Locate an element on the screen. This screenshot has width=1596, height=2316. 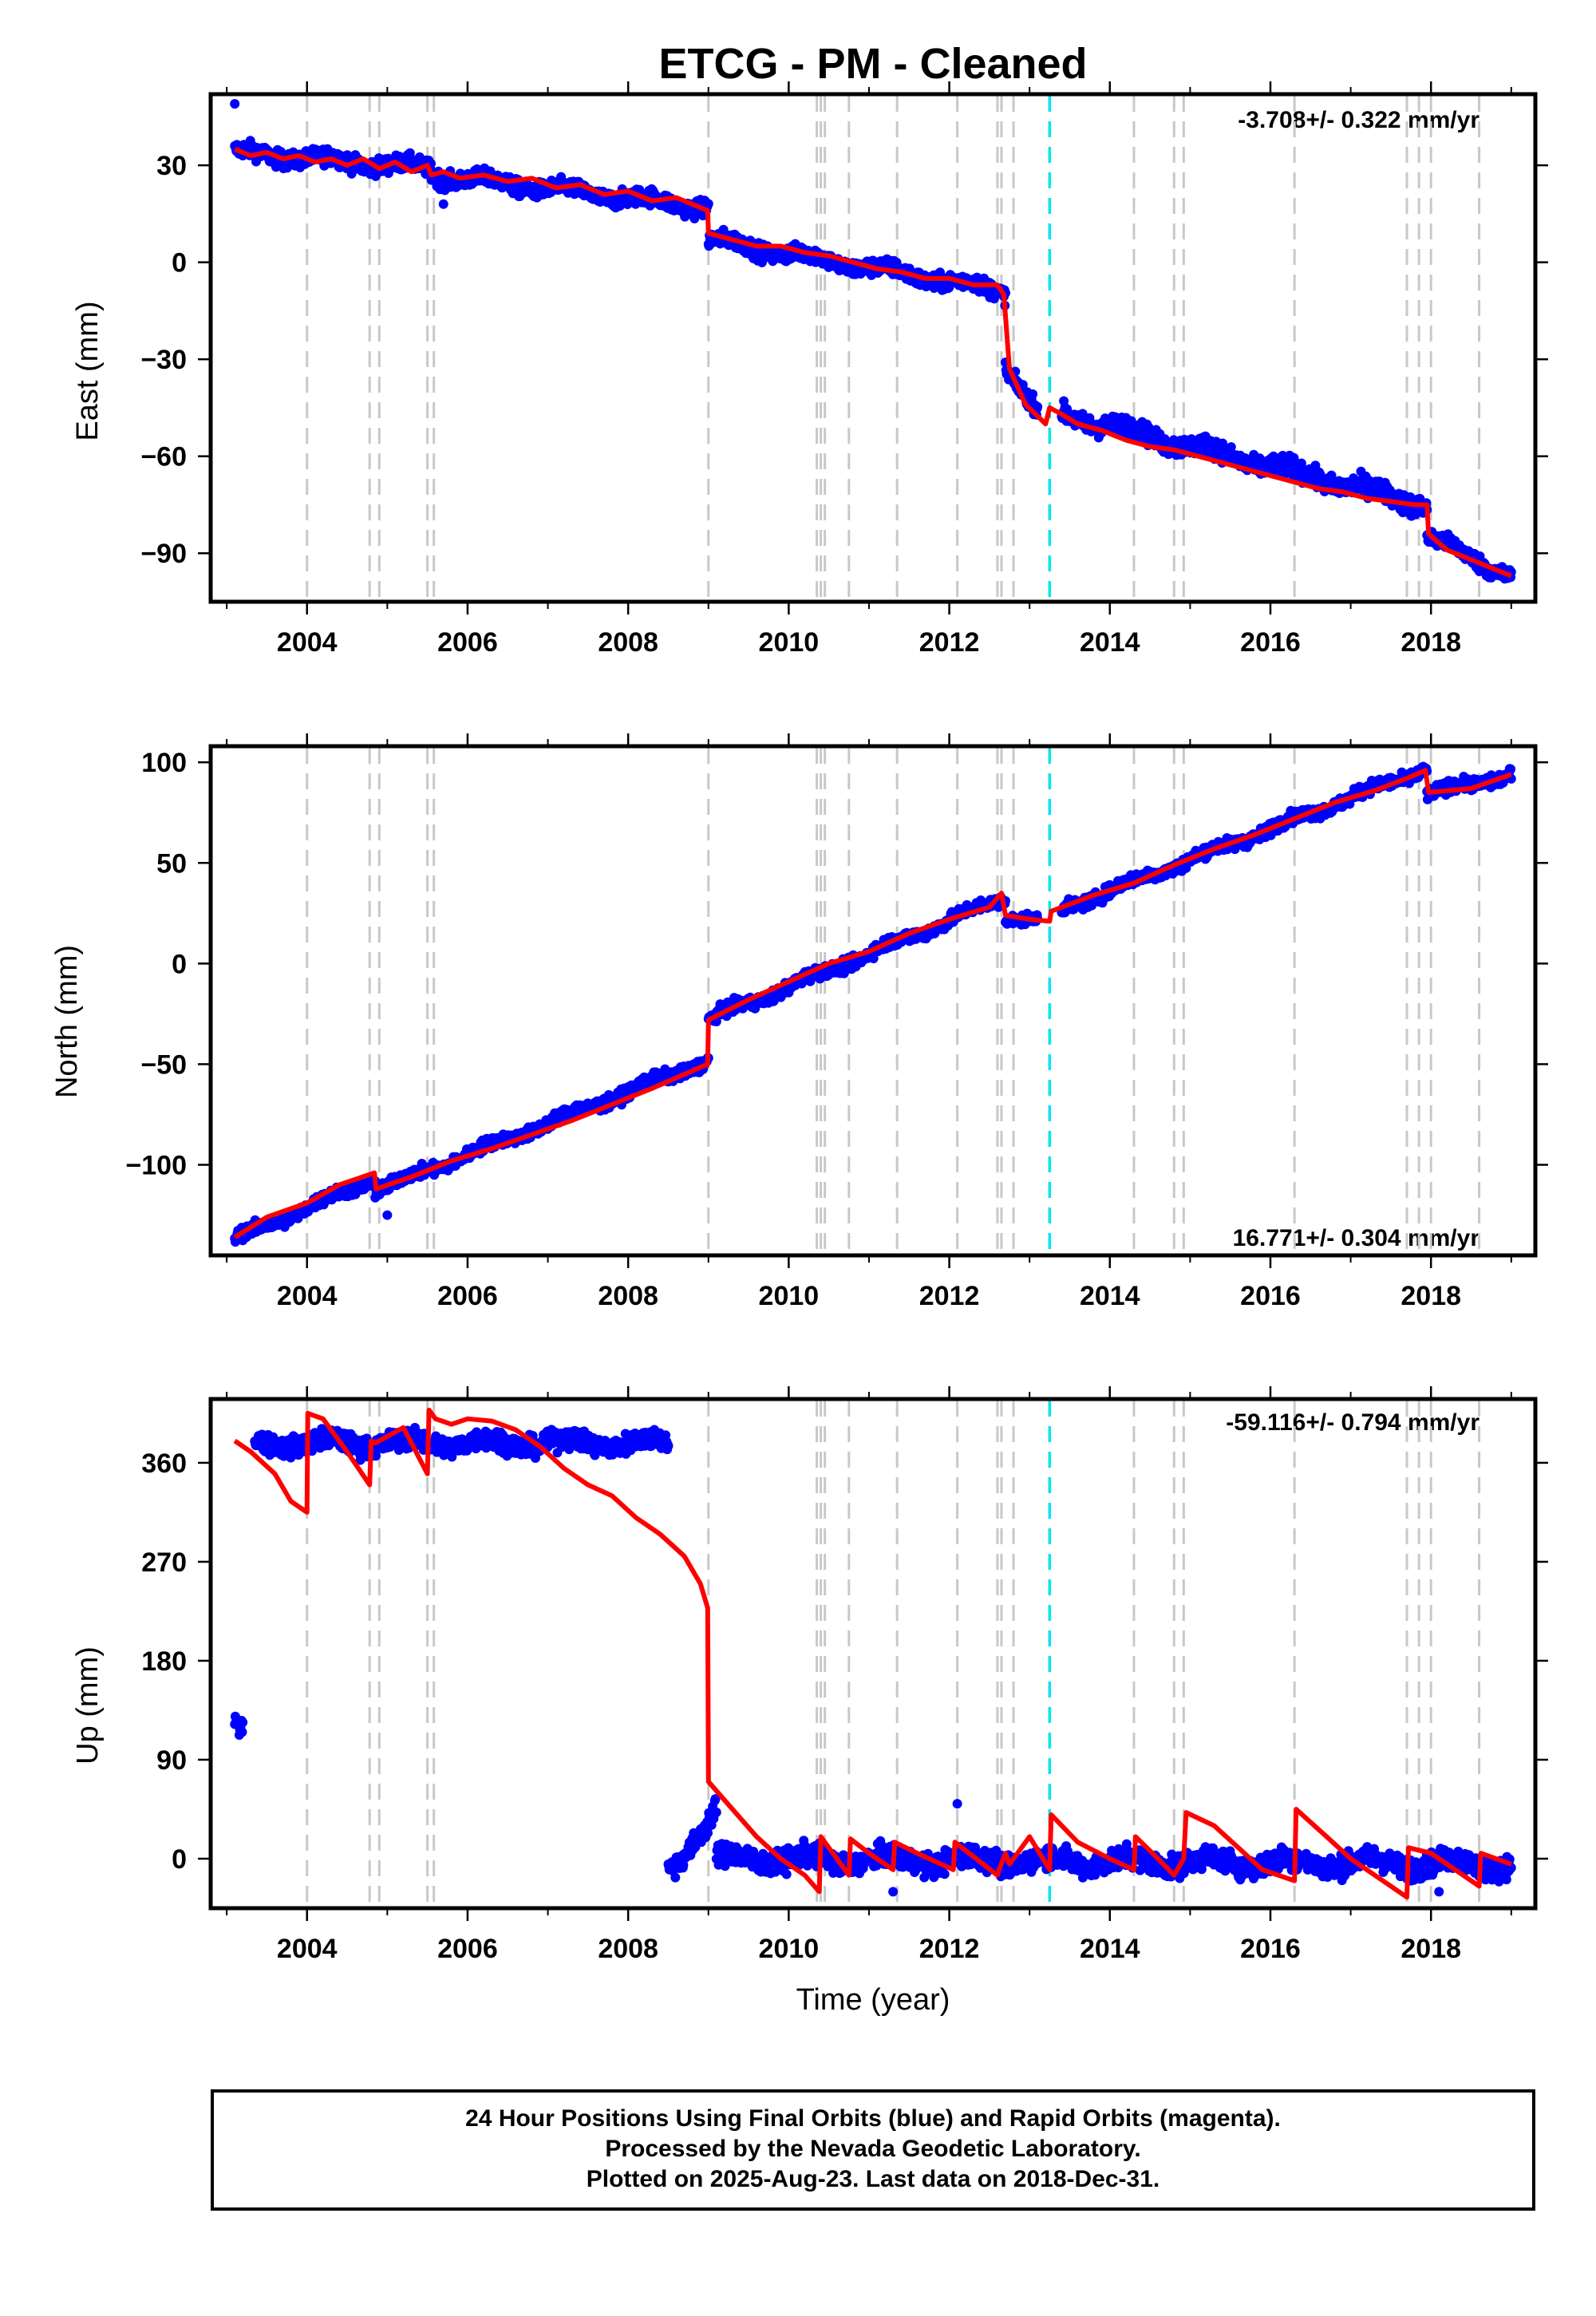
north-x-tick-label: 2014 is located at coordinates (1110, 1296).